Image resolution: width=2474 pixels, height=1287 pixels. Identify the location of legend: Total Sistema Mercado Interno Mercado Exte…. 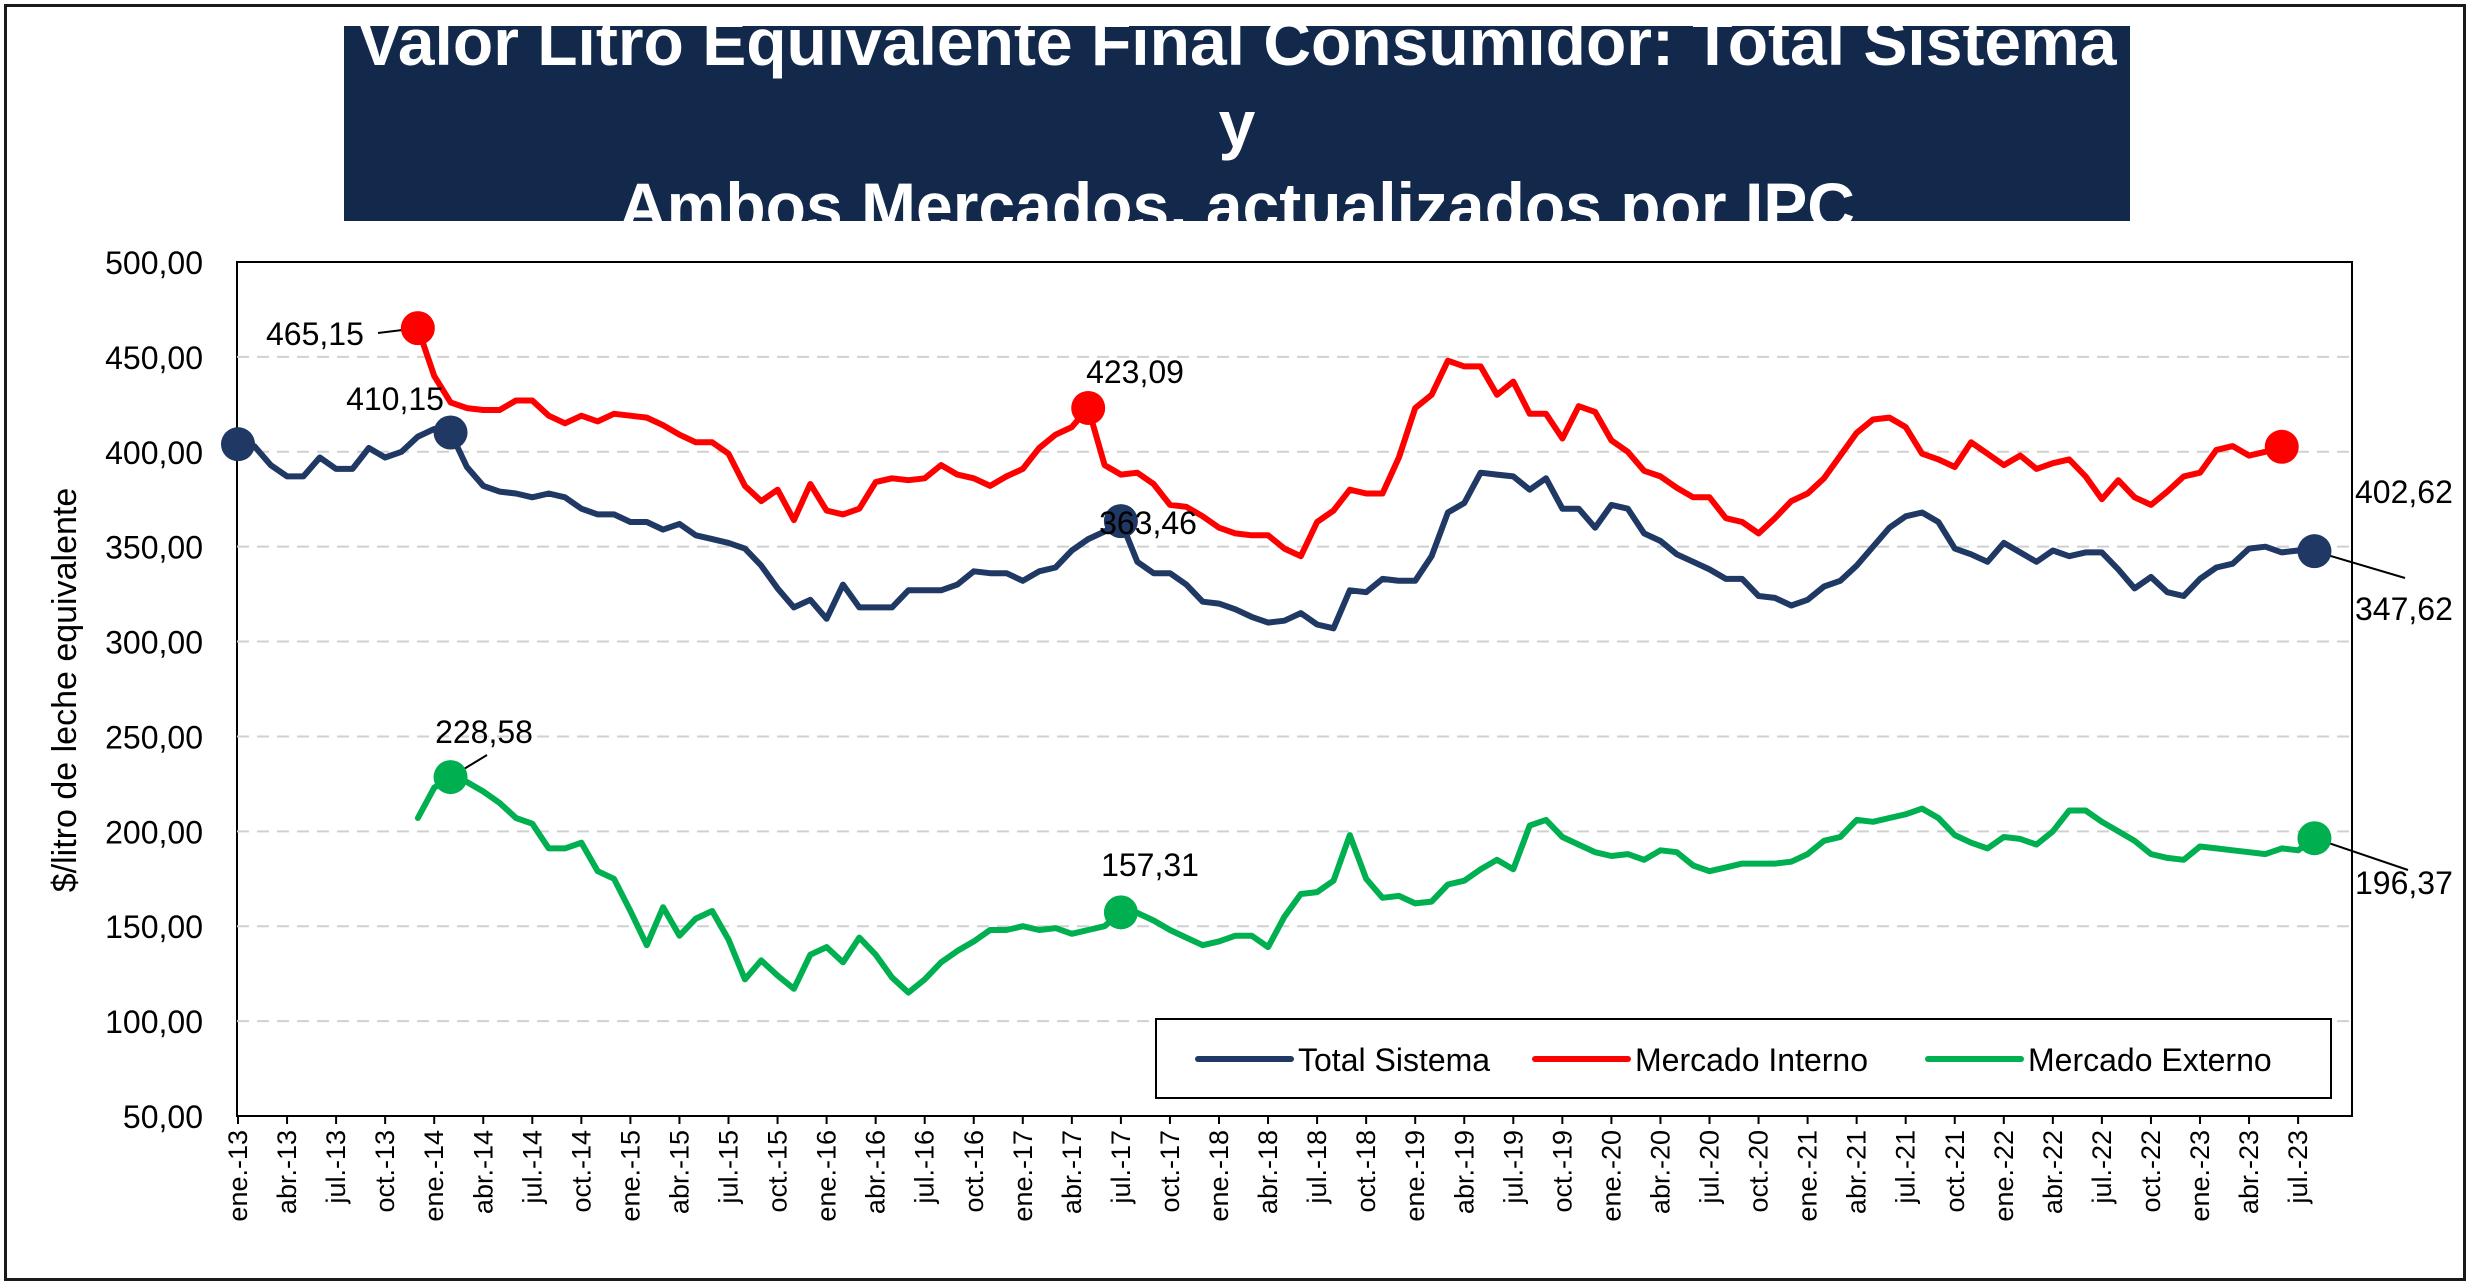
(1743, 1058).